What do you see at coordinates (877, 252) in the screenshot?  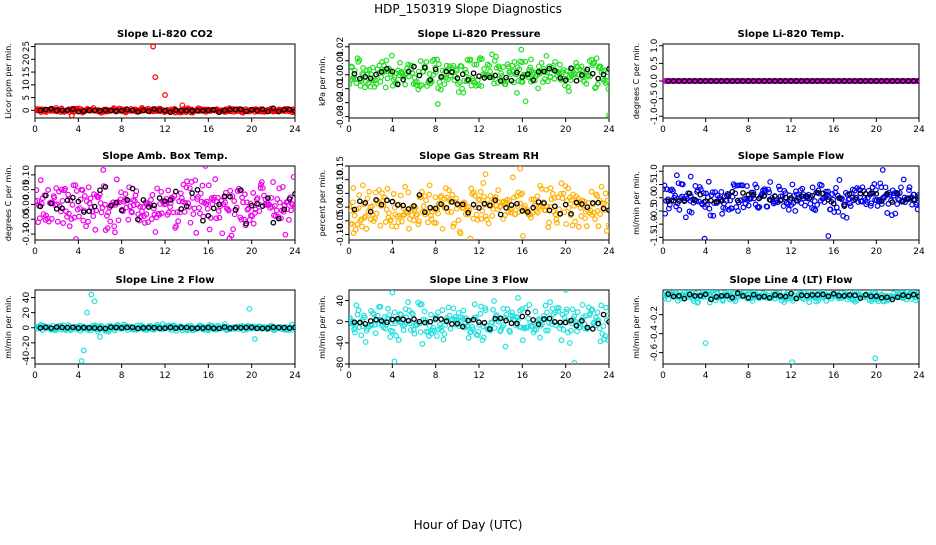 I see `x-tick-label: 20` at bounding box center [877, 252].